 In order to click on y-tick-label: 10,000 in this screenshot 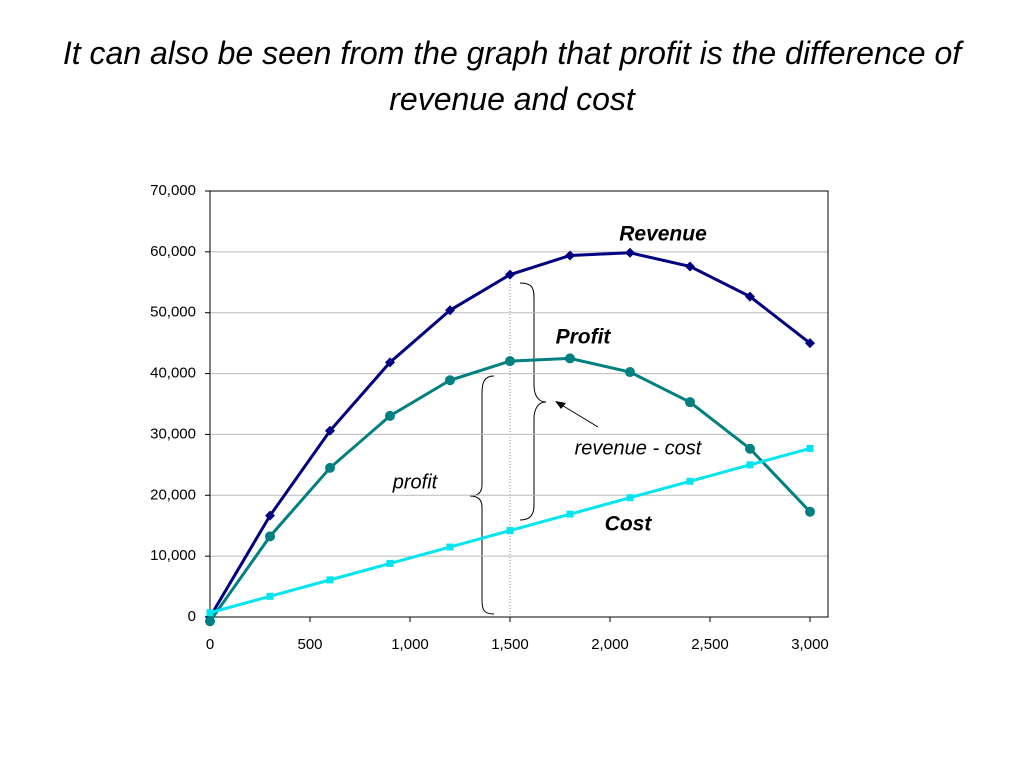, I will do `click(173, 555)`.